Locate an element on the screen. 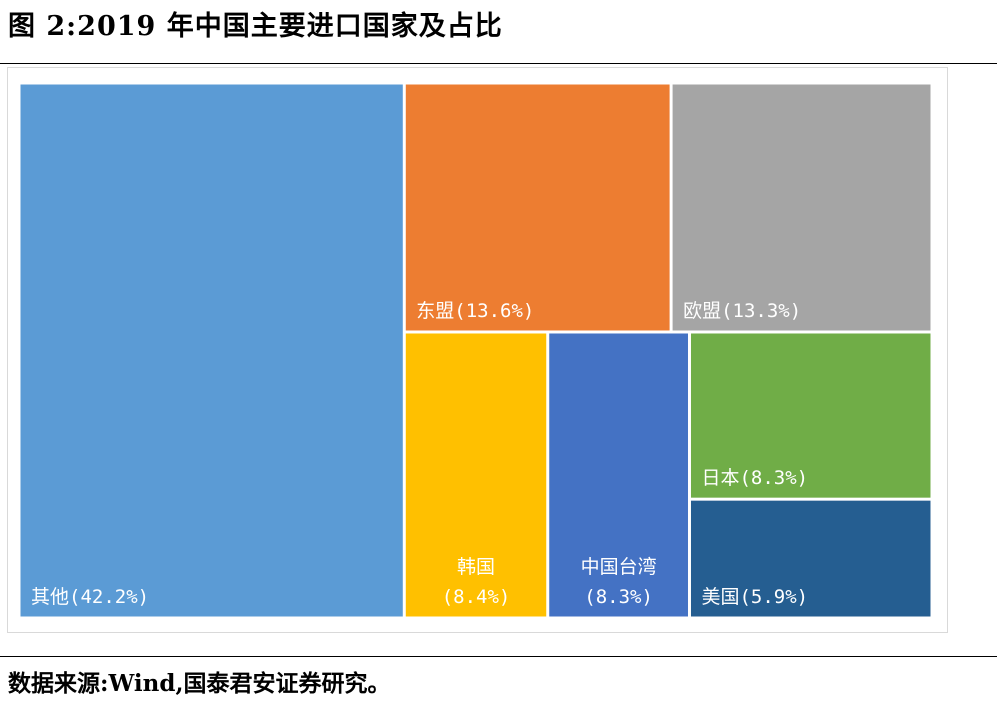 The width and height of the screenshot is (997, 708). treemap-tile-korea: 韩国 (8.4%) is located at coordinates (476, 475).